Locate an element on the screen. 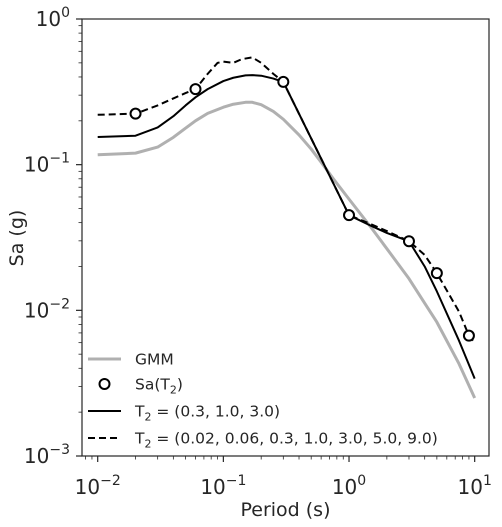 The height and width of the screenshot is (527, 502). y-axis-title: Sa (g) is located at coordinates (17, 238).